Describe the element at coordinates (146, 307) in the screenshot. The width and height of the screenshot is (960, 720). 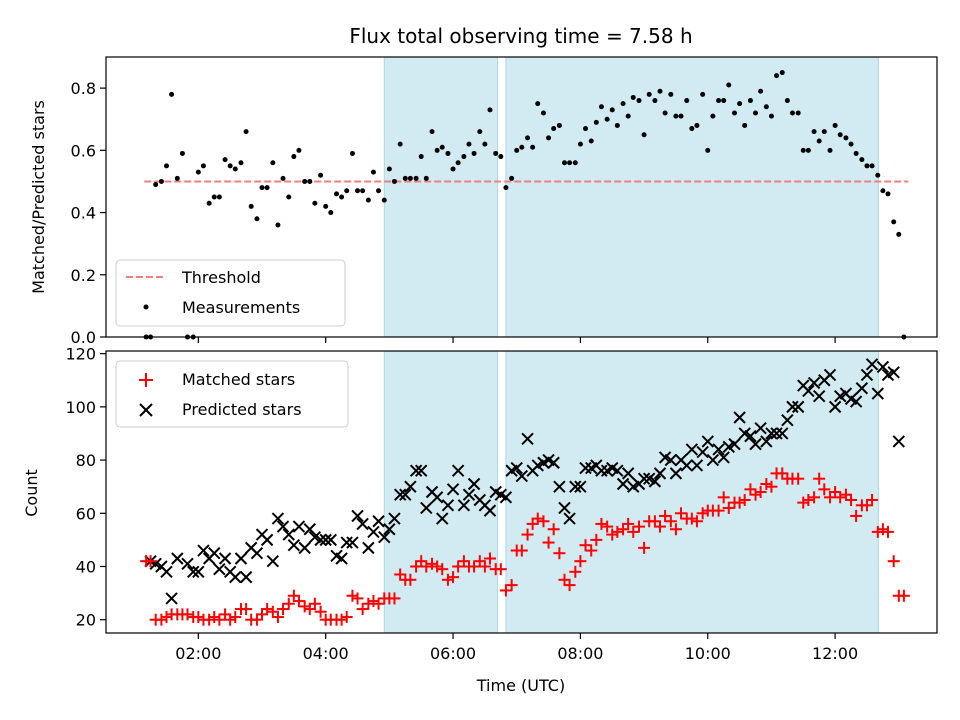
I see `legend-measurement-swatch` at that location.